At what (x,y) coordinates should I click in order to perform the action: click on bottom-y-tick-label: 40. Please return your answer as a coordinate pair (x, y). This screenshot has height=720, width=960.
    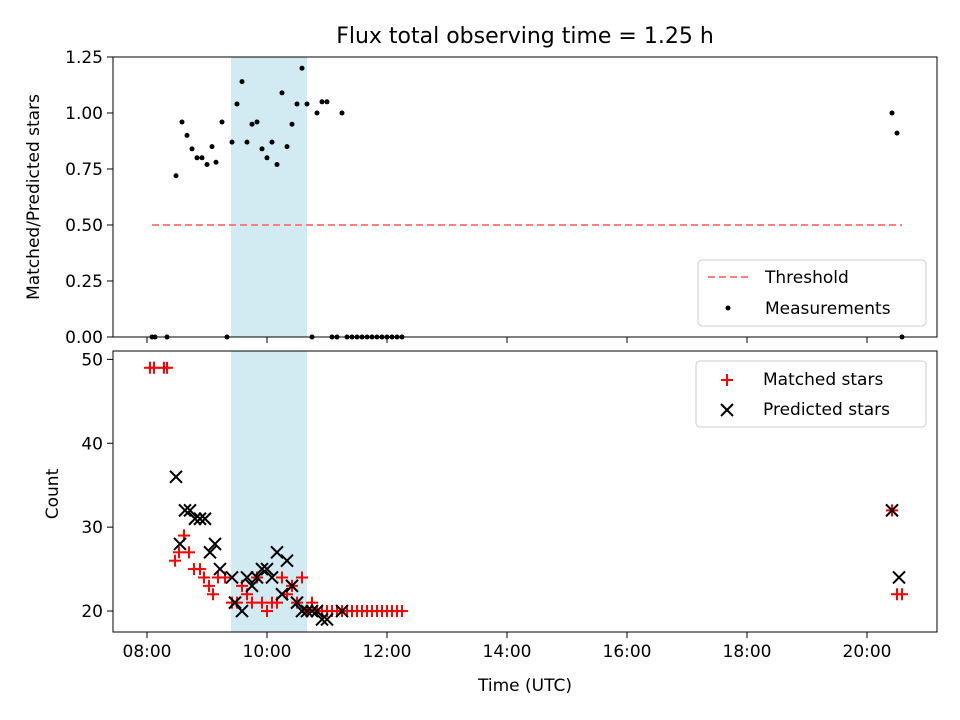
    Looking at the image, I should click on (92, 444).